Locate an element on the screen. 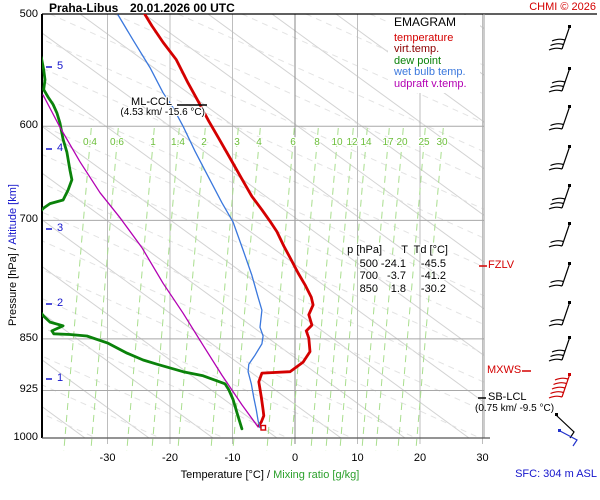 This screenshot has height=500, width=600. table-header-dewpoint: Td [°C] is located at coordinates (430, 250).